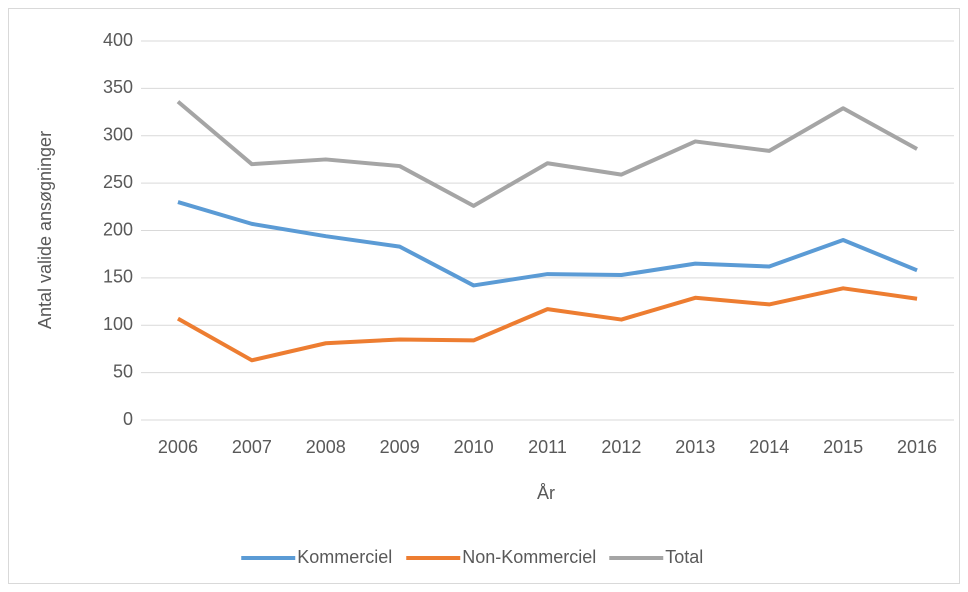 Image resolution: width=968 pixels, height=592 pixels. What do you see at coordinates (178, 447) in the screenshot?
I see `x-tick-label: 2006` at bounding box center [178, 447].